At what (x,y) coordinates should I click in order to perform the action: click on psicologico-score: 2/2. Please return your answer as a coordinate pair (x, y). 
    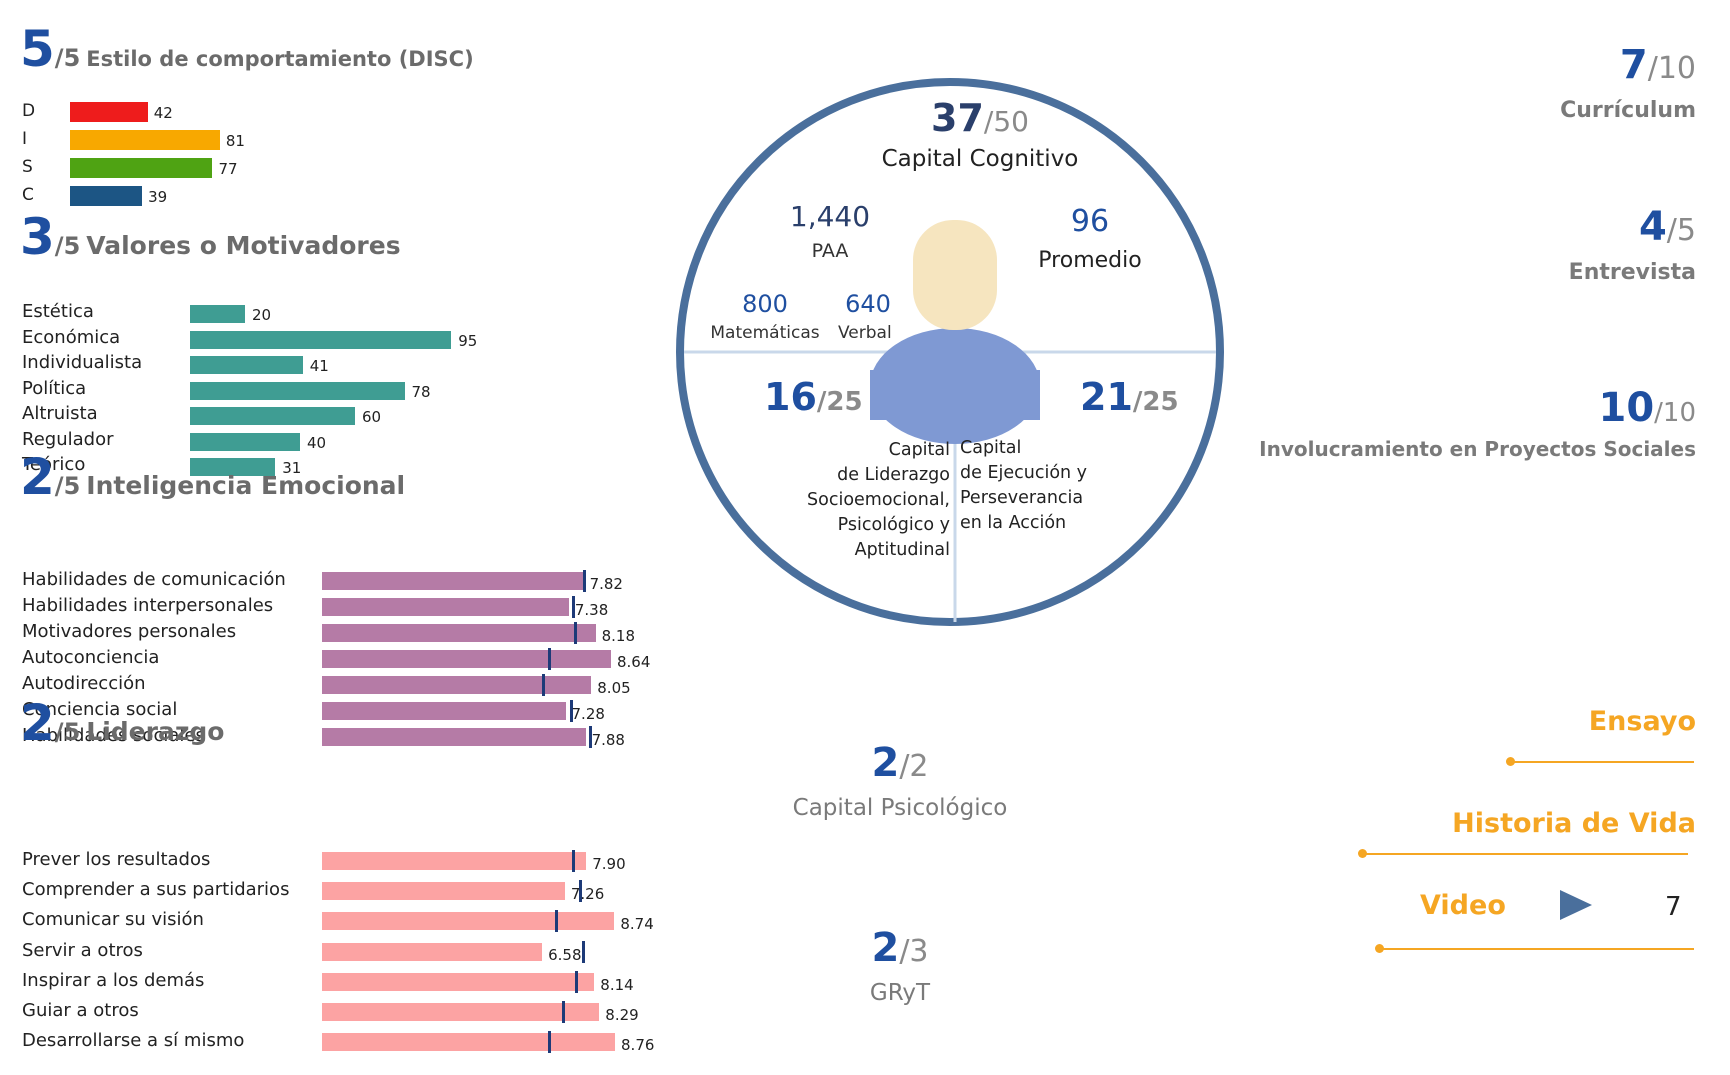
    Looking at the image, I should click on (900, 763).